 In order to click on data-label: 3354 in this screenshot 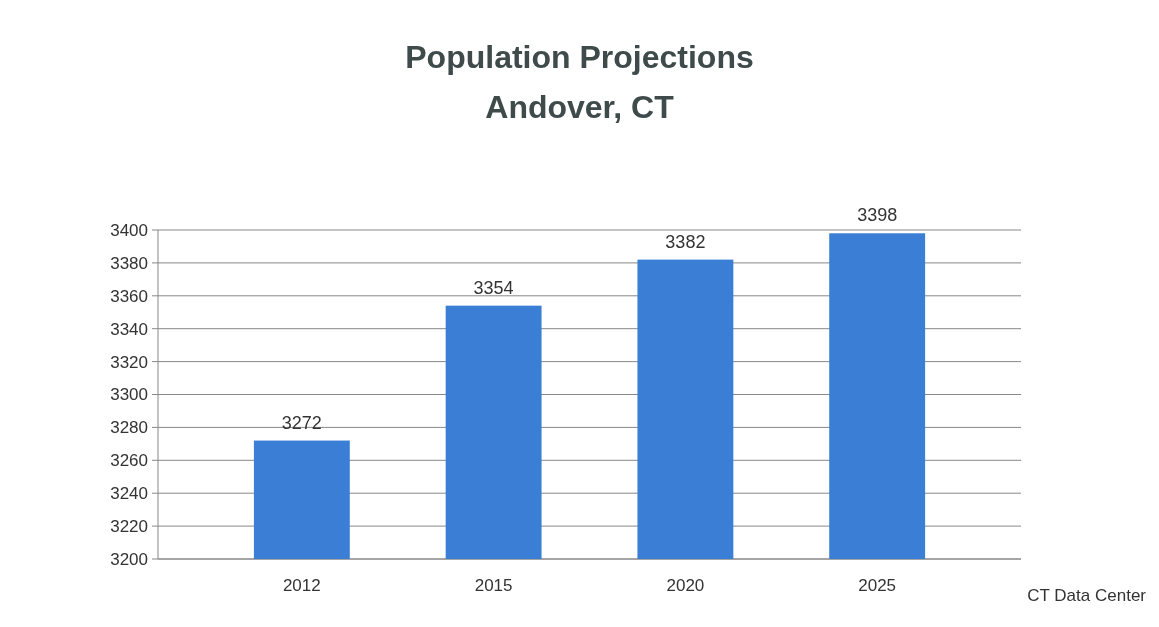, I will do `click(493, 287)`.